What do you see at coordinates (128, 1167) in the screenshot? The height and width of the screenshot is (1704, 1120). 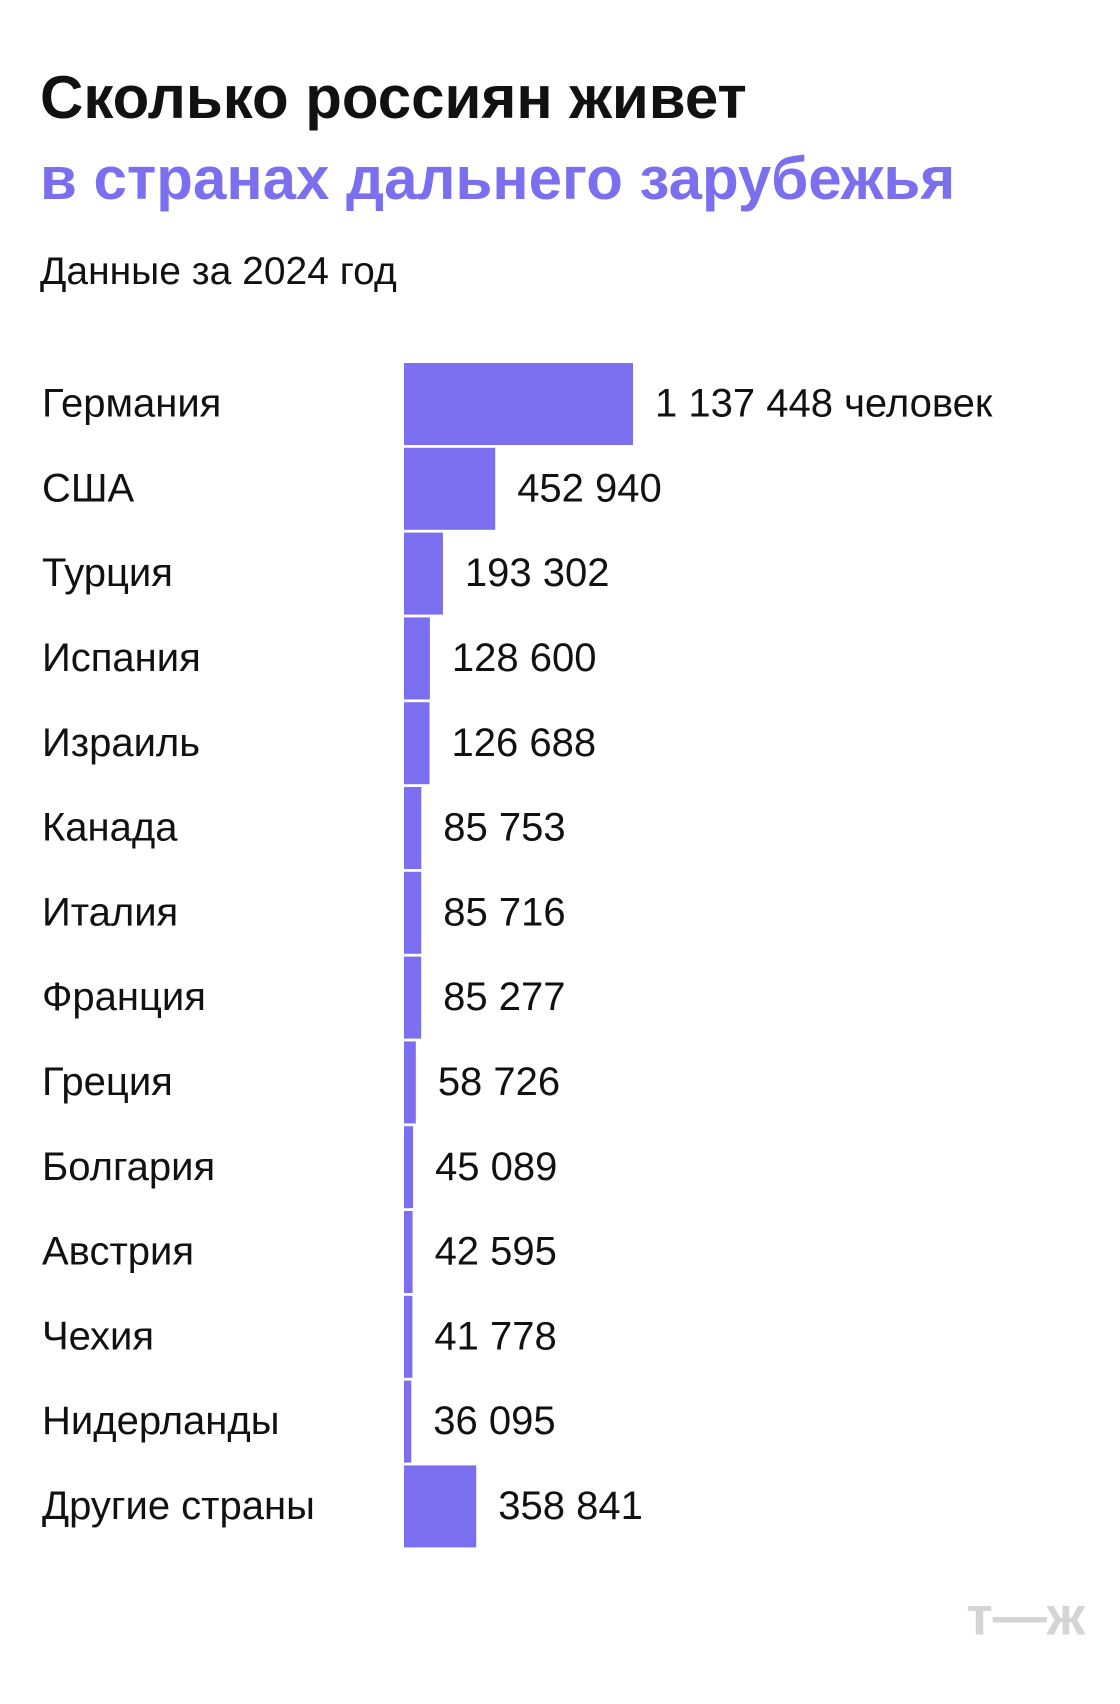 I see `category-label: Болгария` at bounding box center [128, 1167].